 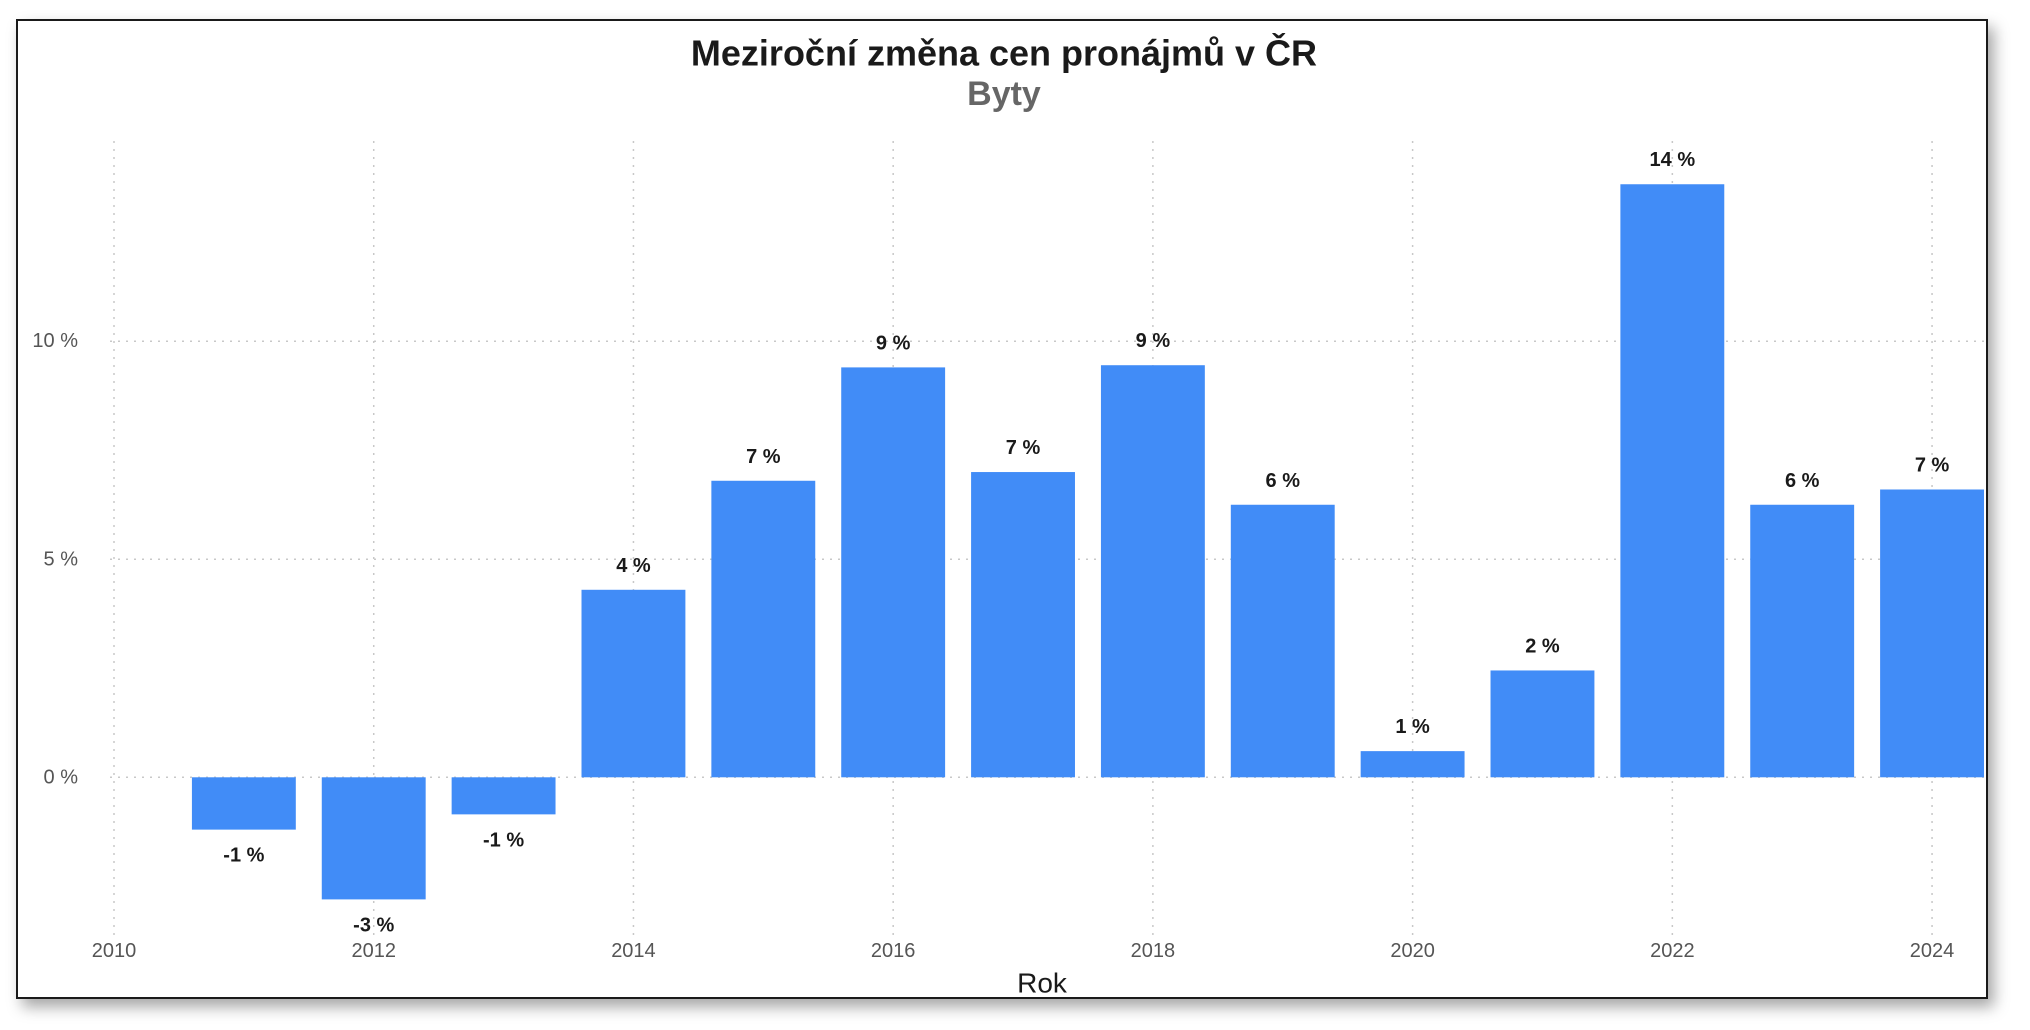 What do you see at coordinates (1412, 951) in the screenshot?
I see `x-tick-label: 2020` at bounding box center [1412, 951].